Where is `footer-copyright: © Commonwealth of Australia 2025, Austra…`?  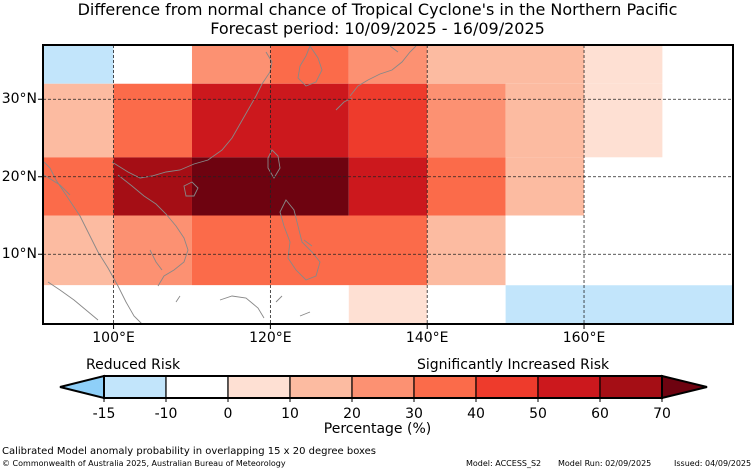
footer-copyright: © Commonwealth of Australia 2025, Austra… is located at coordinates (144, 463).